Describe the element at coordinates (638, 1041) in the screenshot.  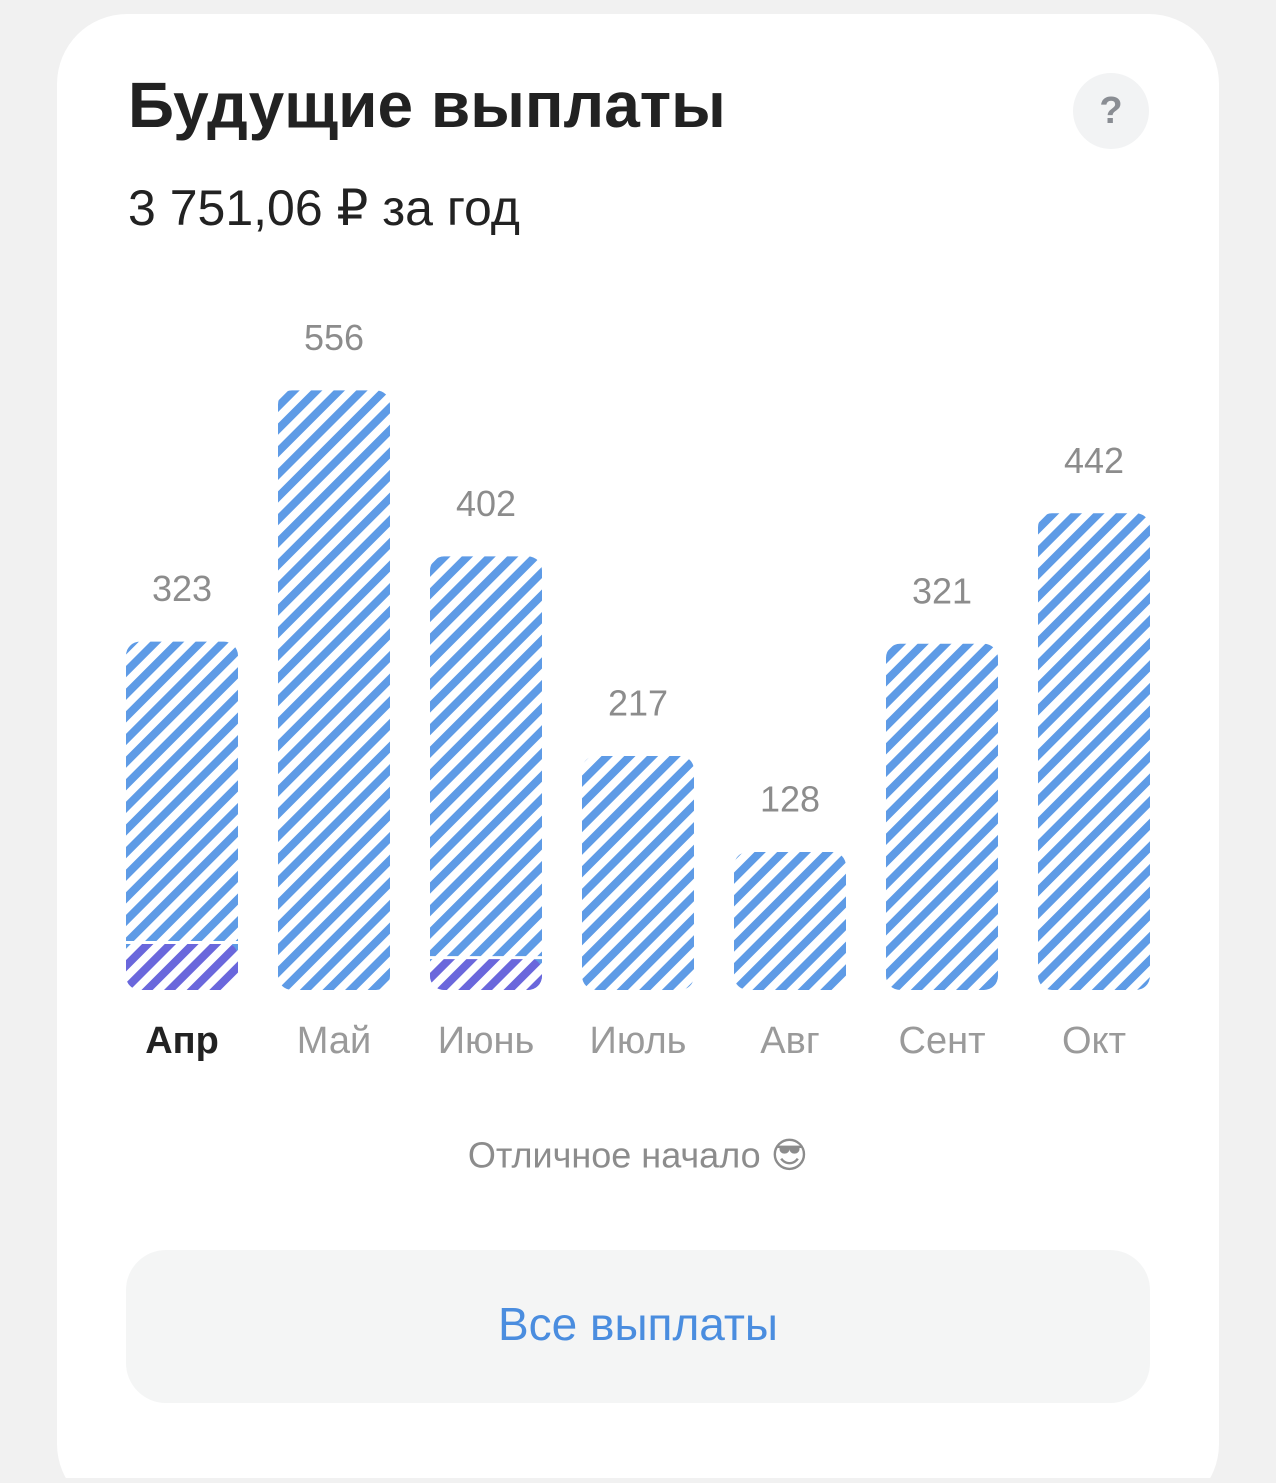
I see `month-label: Июль` at that location.